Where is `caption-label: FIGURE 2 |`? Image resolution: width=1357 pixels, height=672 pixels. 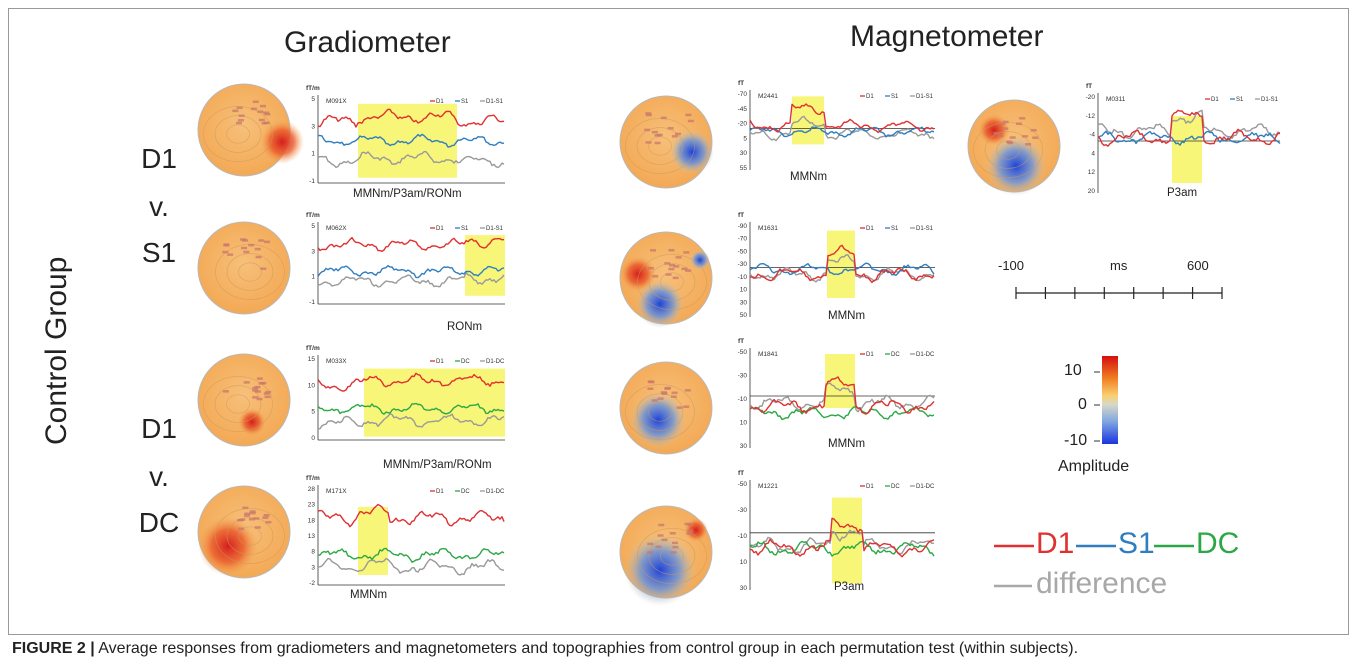 caption-label: FIGURE 2 | is located at coordinates (53, 648).